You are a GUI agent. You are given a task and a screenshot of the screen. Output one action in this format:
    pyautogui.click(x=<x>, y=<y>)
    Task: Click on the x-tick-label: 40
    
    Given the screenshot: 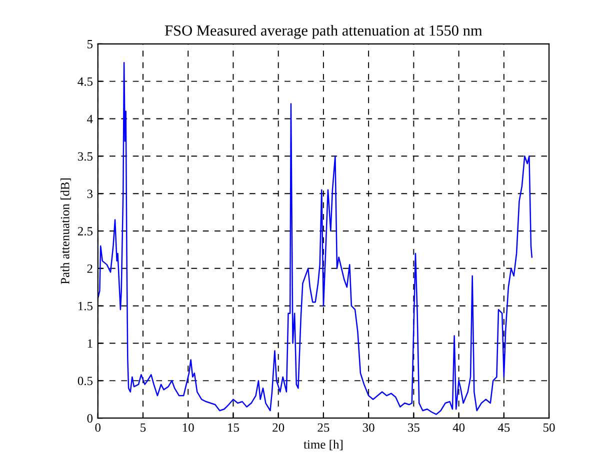 What is the action you would take?
    pyautogui.click(x=458, y=427)
    